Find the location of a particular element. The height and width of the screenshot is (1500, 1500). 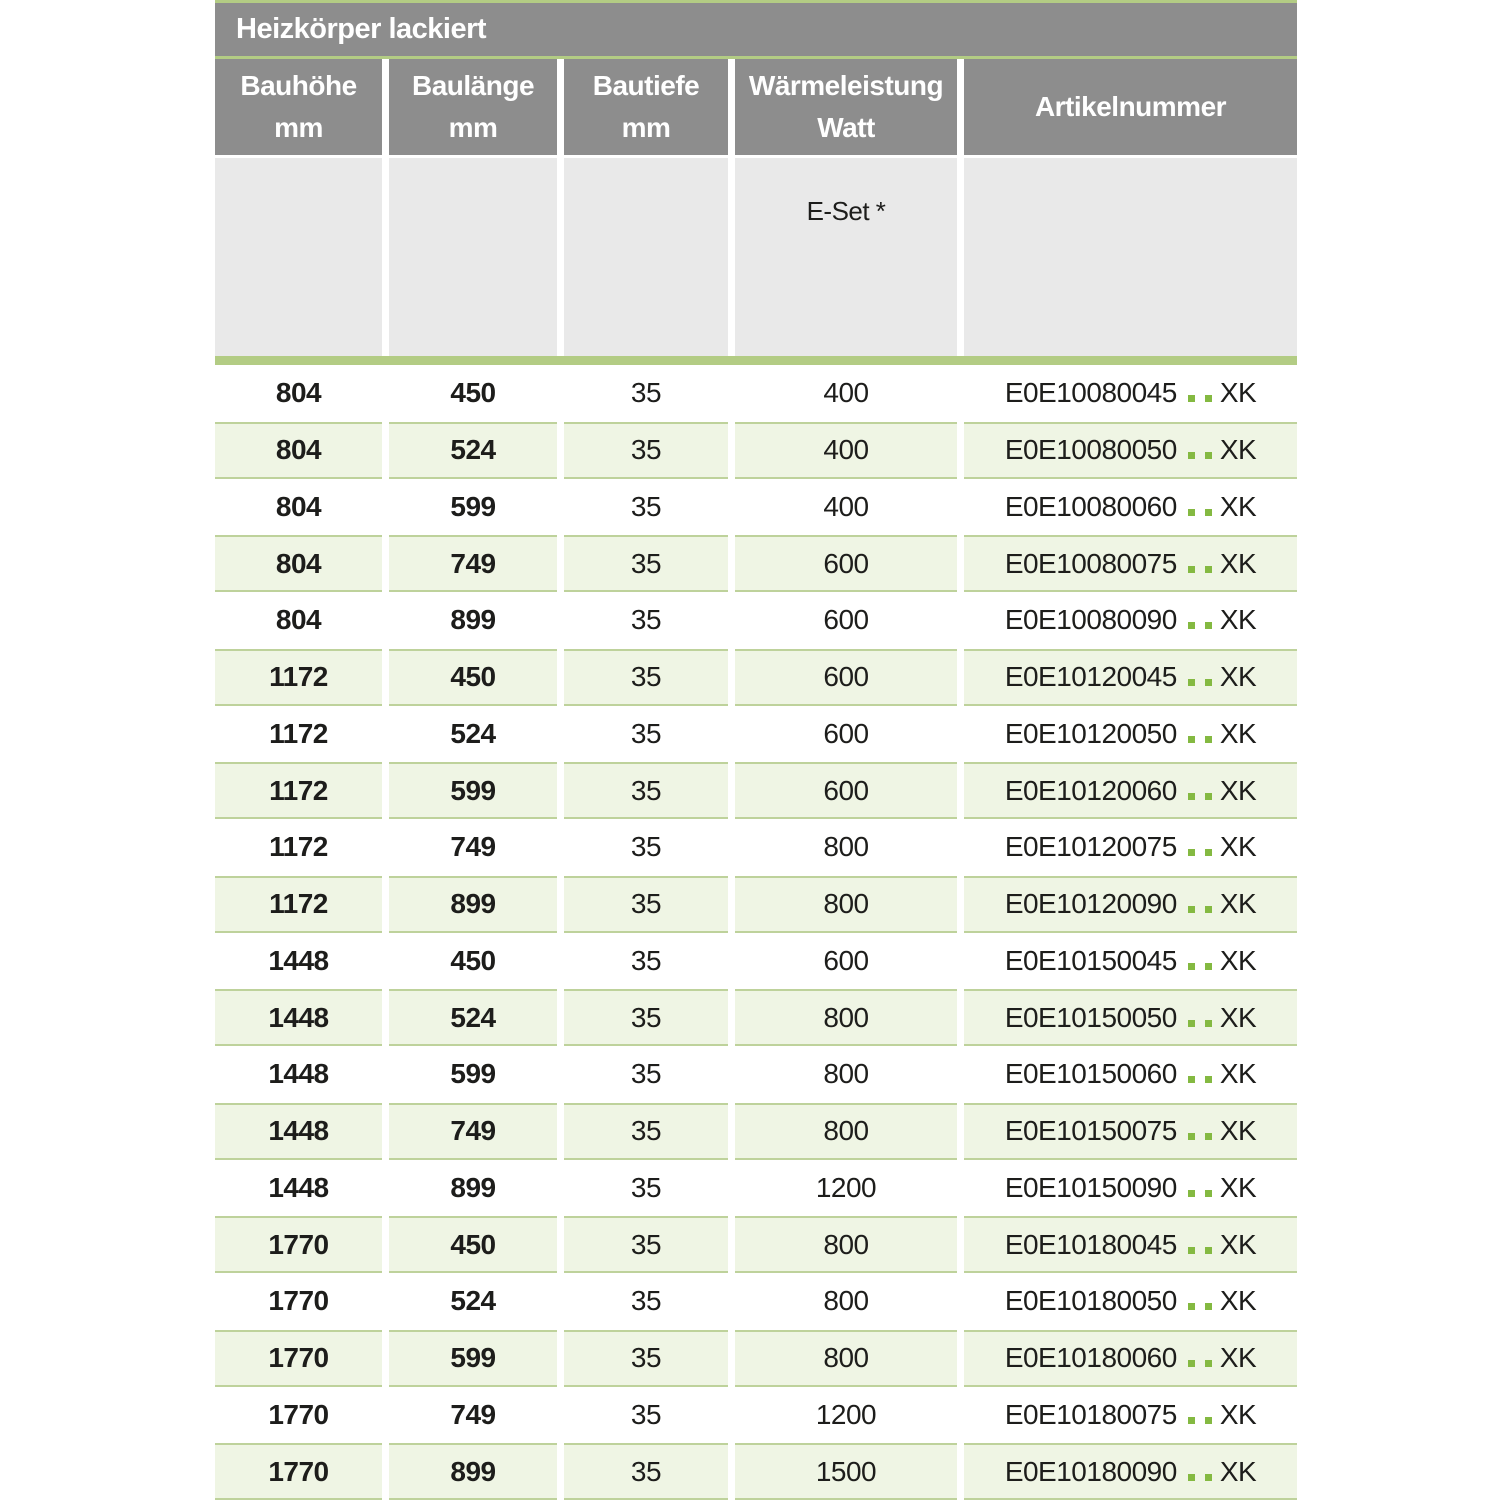

artikel-prefix: E0E10180045 is located at coordinates (1091, 1244).